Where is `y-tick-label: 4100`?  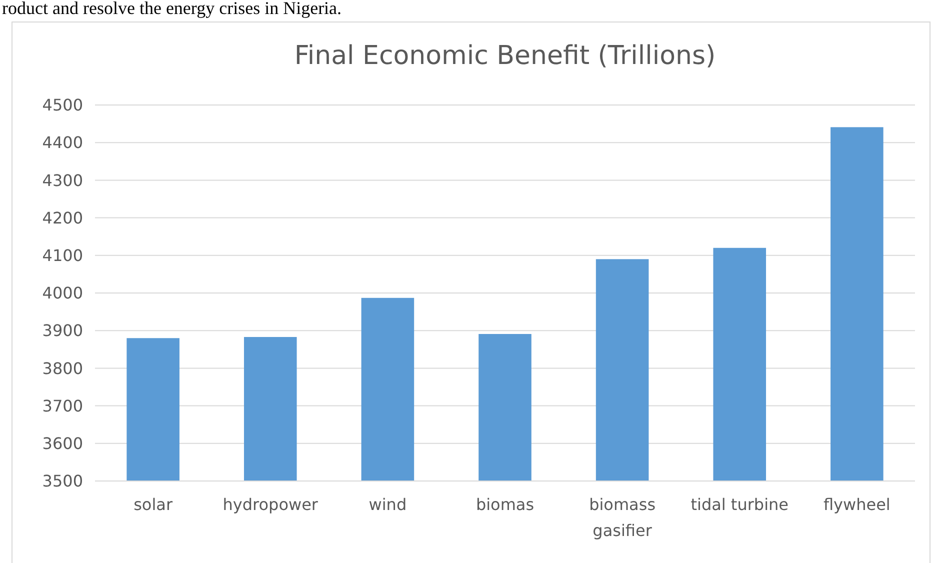
y-tick-label: 4100 is located at coordinates (62, 255).